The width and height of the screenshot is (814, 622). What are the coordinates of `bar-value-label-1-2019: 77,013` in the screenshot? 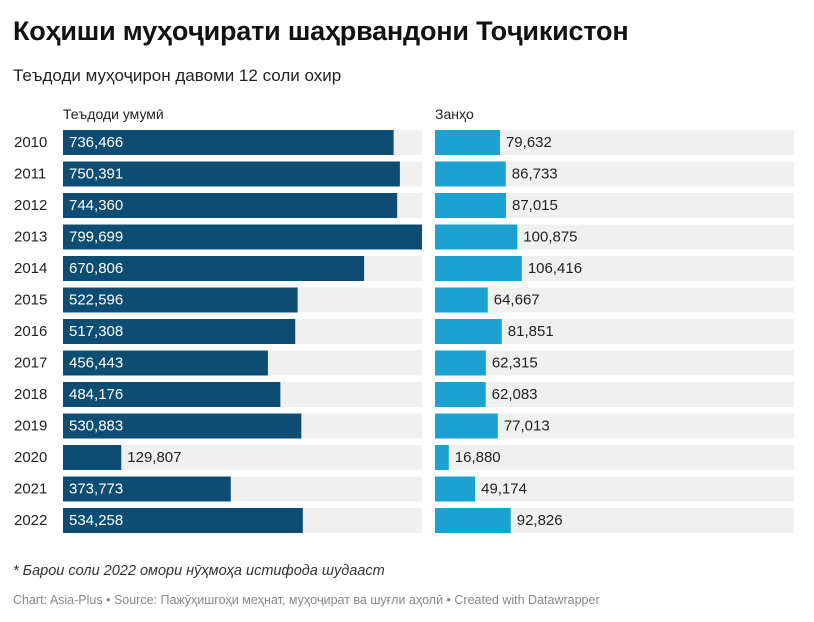 It's located at (527, 426).